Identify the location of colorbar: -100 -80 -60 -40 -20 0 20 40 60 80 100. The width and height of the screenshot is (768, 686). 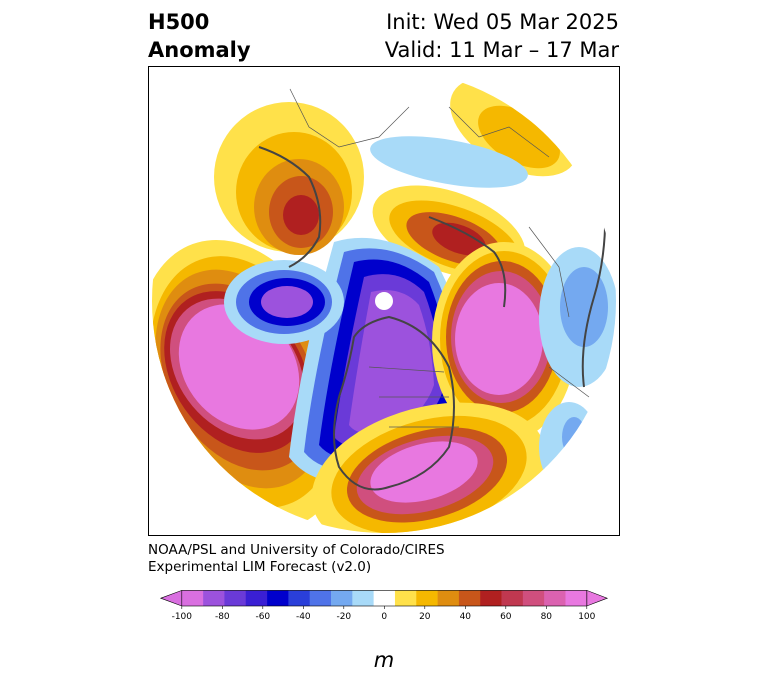
(384, 605).